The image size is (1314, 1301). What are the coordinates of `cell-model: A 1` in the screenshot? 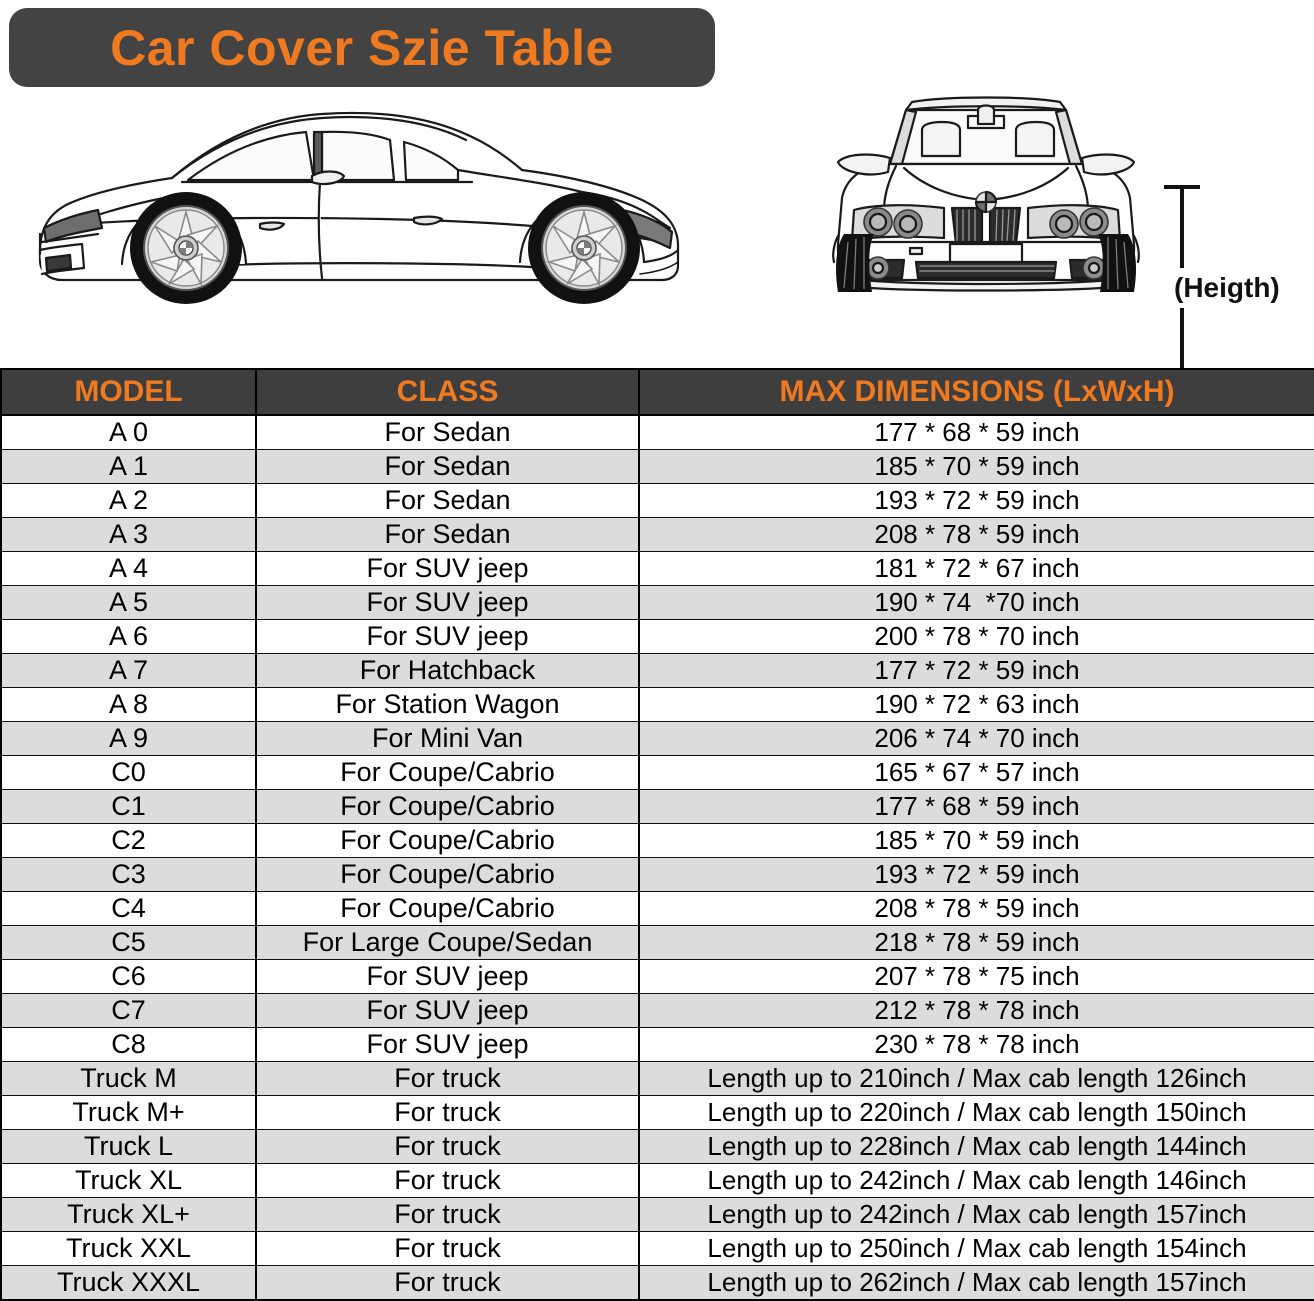 It's located at (128, 466).